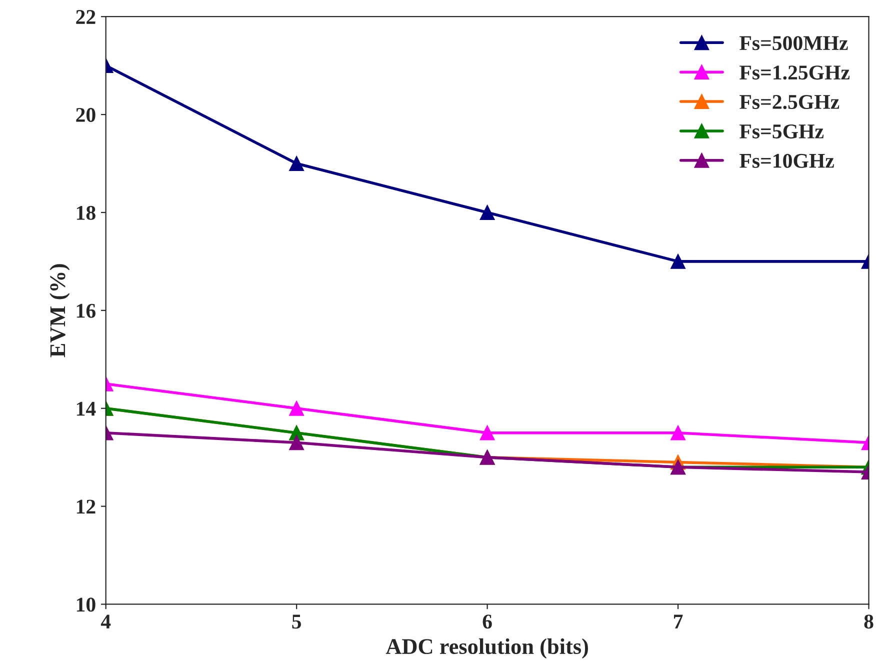 The image size is (882, 664). What do you see at coordinates (487, 648) in the screenshot?
I see `x-axis-title: ADC resolution (bits)` at bounding box center [487, 648].